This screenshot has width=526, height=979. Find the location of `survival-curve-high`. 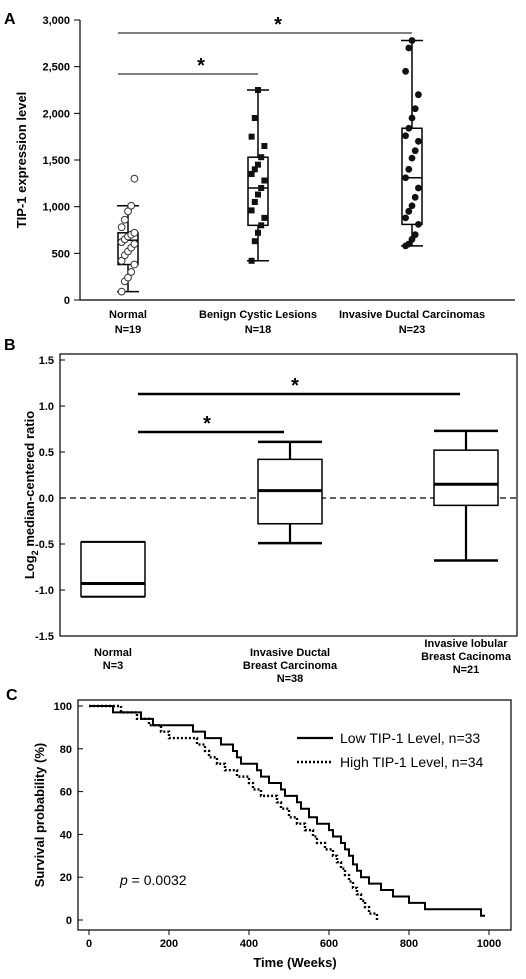

survival-curve-high is located at coordinates (234, 812).